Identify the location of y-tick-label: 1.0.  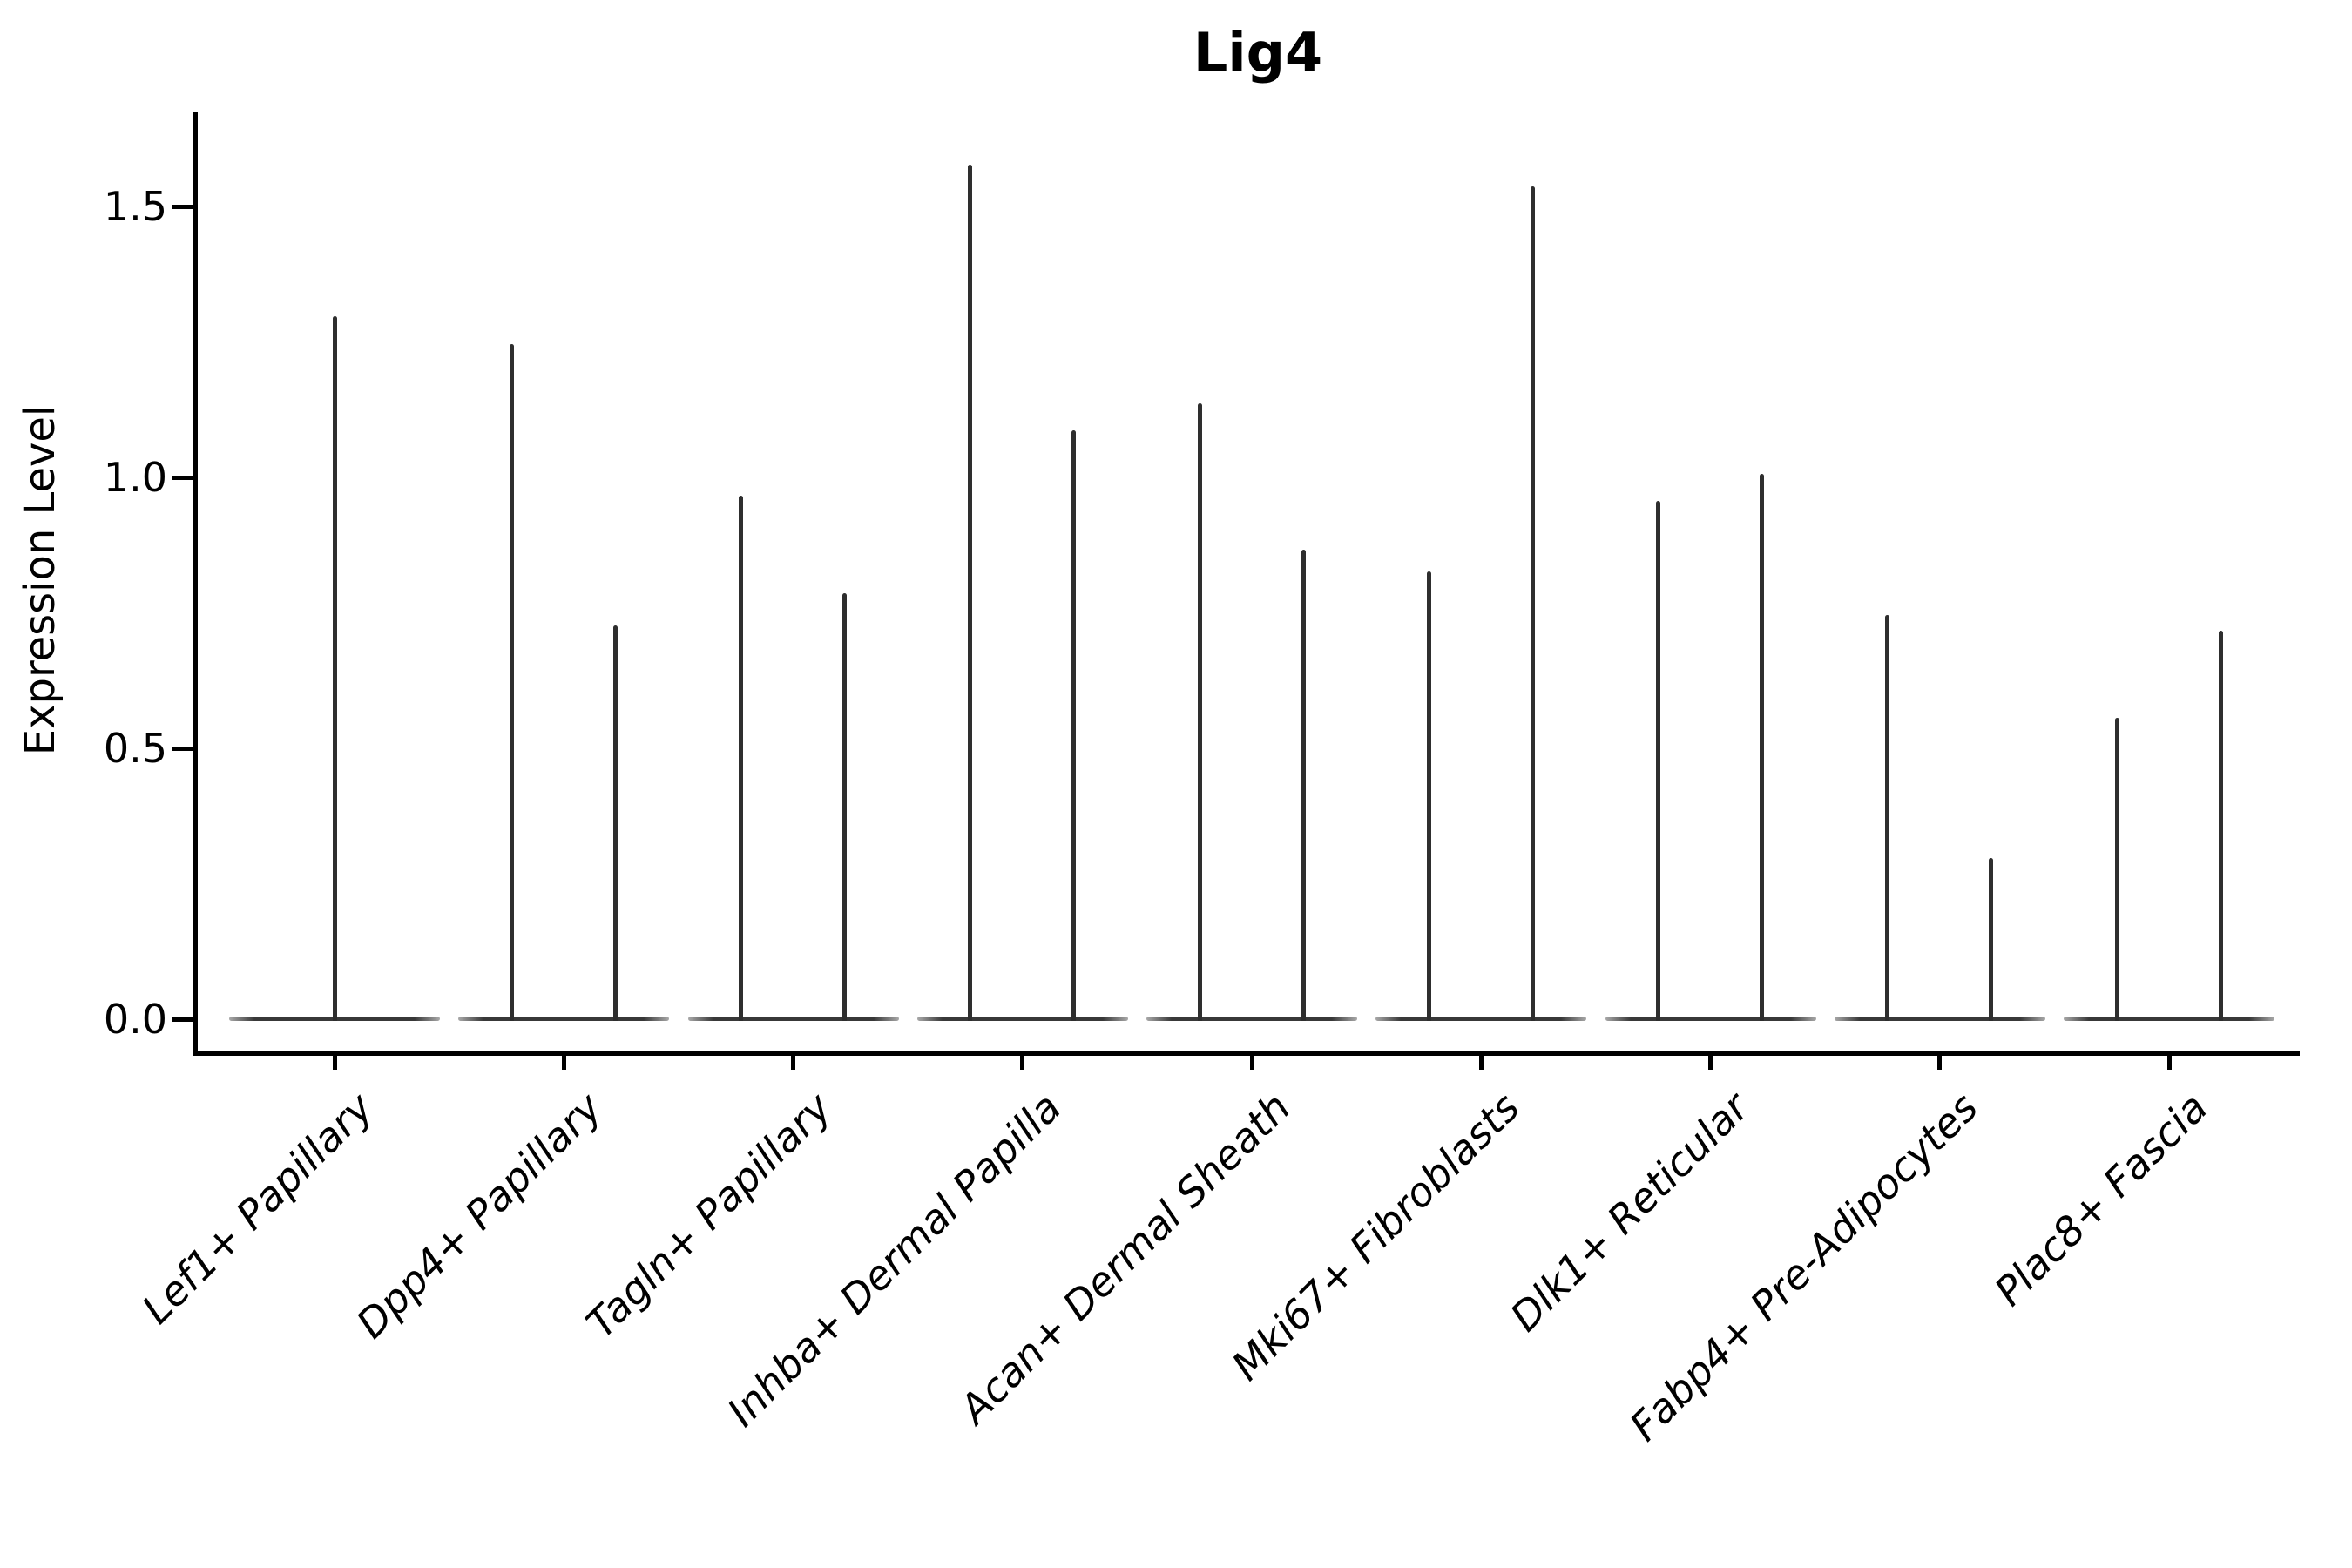
(135, 477).